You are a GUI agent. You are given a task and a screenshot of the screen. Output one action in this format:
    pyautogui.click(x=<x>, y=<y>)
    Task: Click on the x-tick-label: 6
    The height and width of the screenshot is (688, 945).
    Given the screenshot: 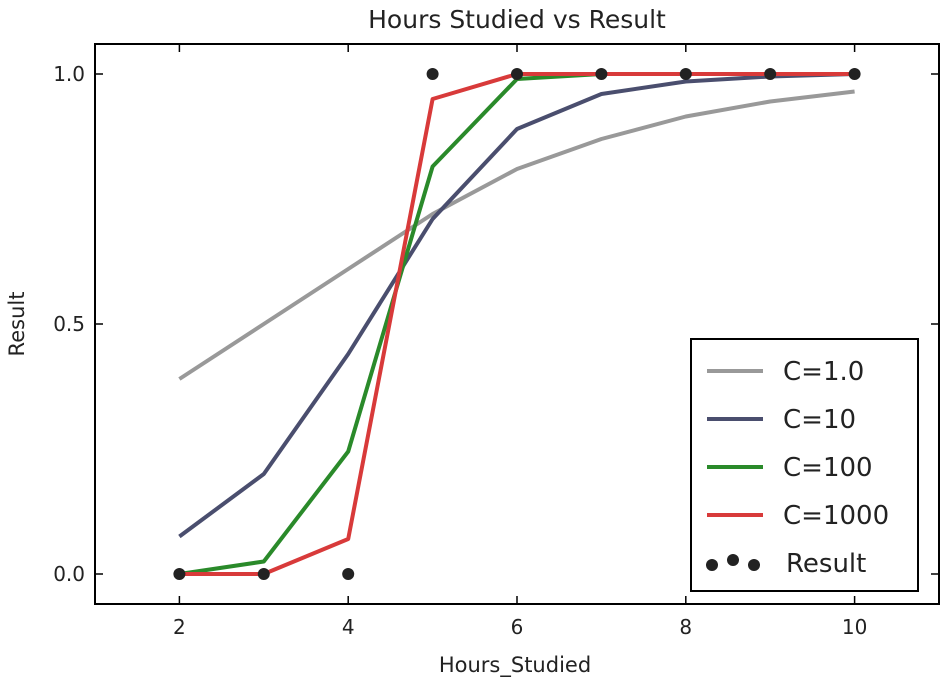 What is the action you would take?
    pyautogui.click(x=517, y=627)
    